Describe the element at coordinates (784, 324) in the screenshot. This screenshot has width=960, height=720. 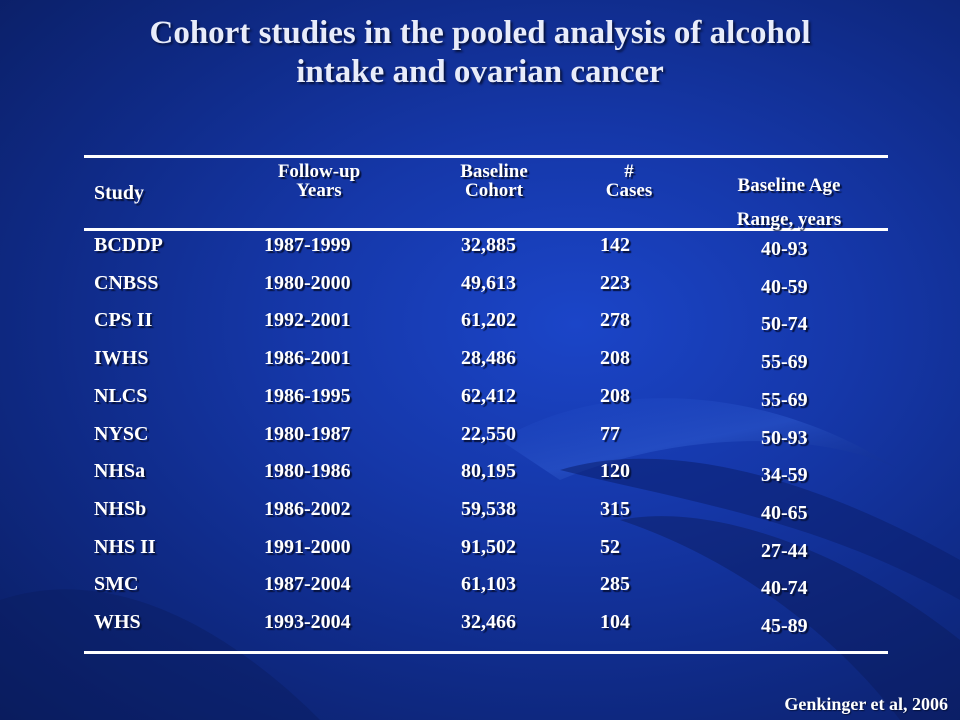
I see `cell-age: 50-74` at that location.